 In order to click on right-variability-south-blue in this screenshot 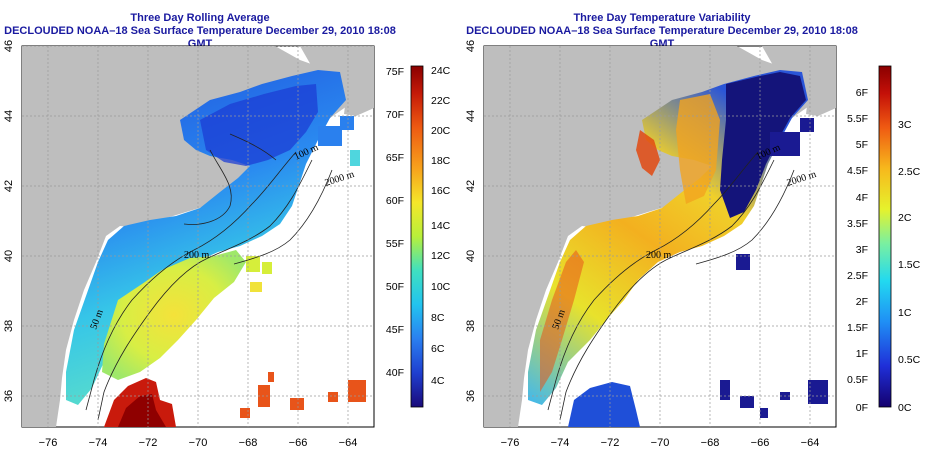, I will do `click(604, 404)`.